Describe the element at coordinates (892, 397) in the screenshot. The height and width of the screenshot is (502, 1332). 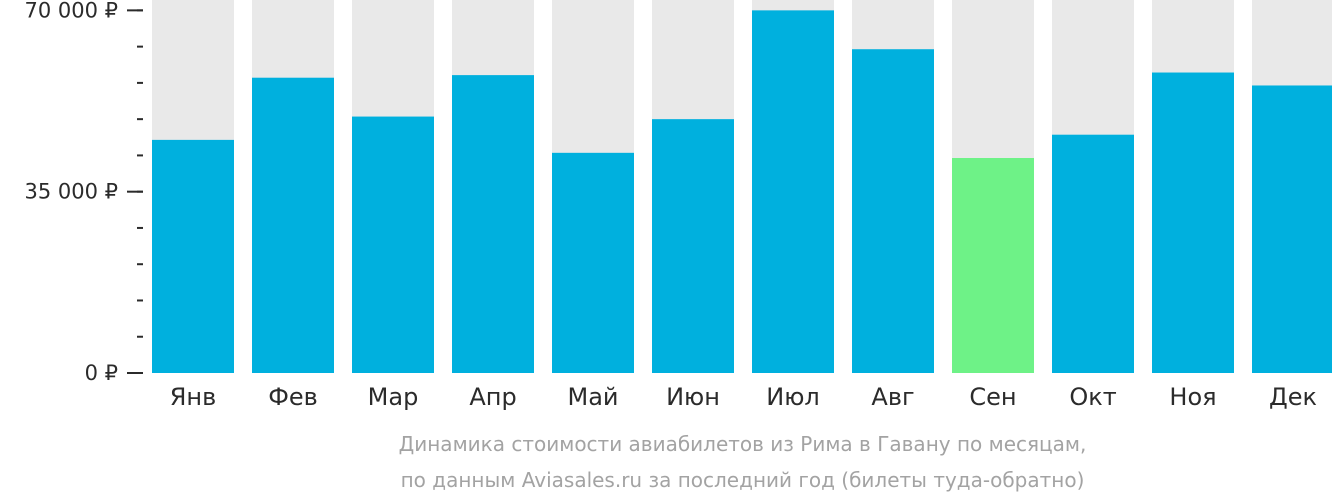
I see `x-tick-label: Авг` at that location.